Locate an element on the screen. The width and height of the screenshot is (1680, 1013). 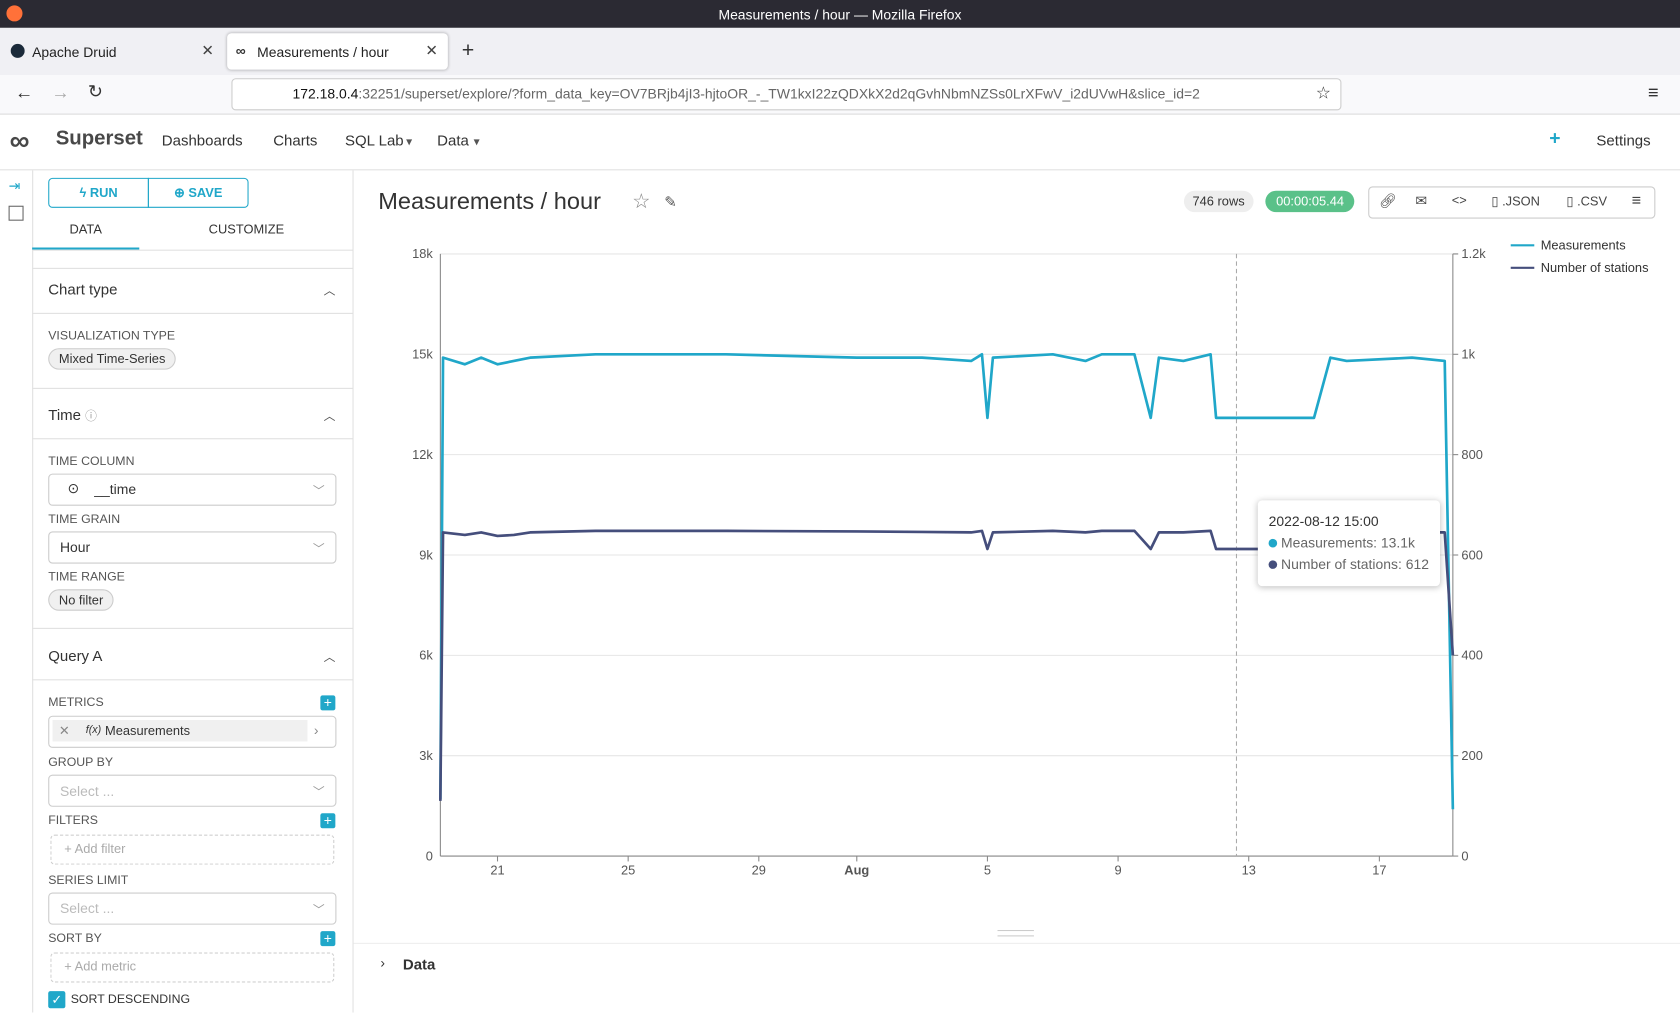
time-range: No filter is located at coordinates (81, 600).